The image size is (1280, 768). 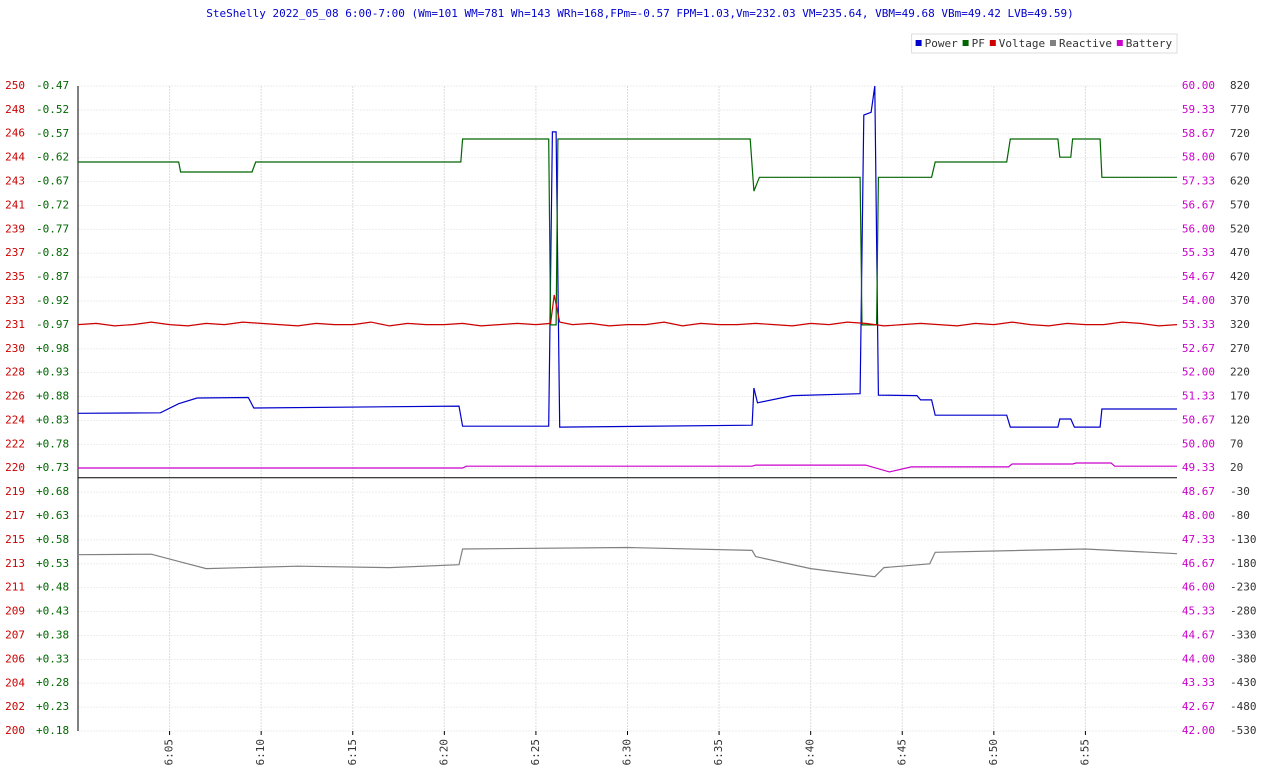 I want to click on y-tick-label: 246, so click(x=15, y=133).